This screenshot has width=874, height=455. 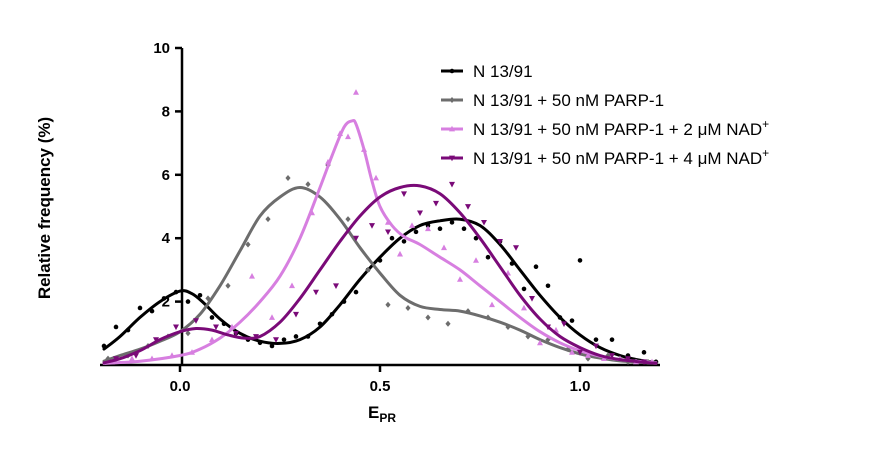 I want to click on y-tick-label: 4, so click(x=166, y=238).